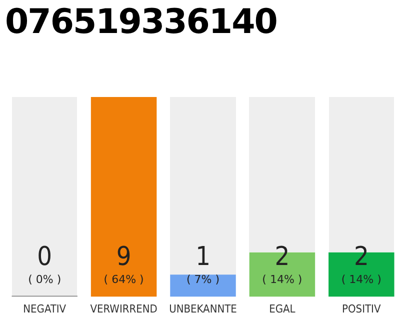 The width and height of the screenshot is (410, 320). Describe the element at coordinates (124, 257) in the screenshot. I see `data-label: 9` at that location.